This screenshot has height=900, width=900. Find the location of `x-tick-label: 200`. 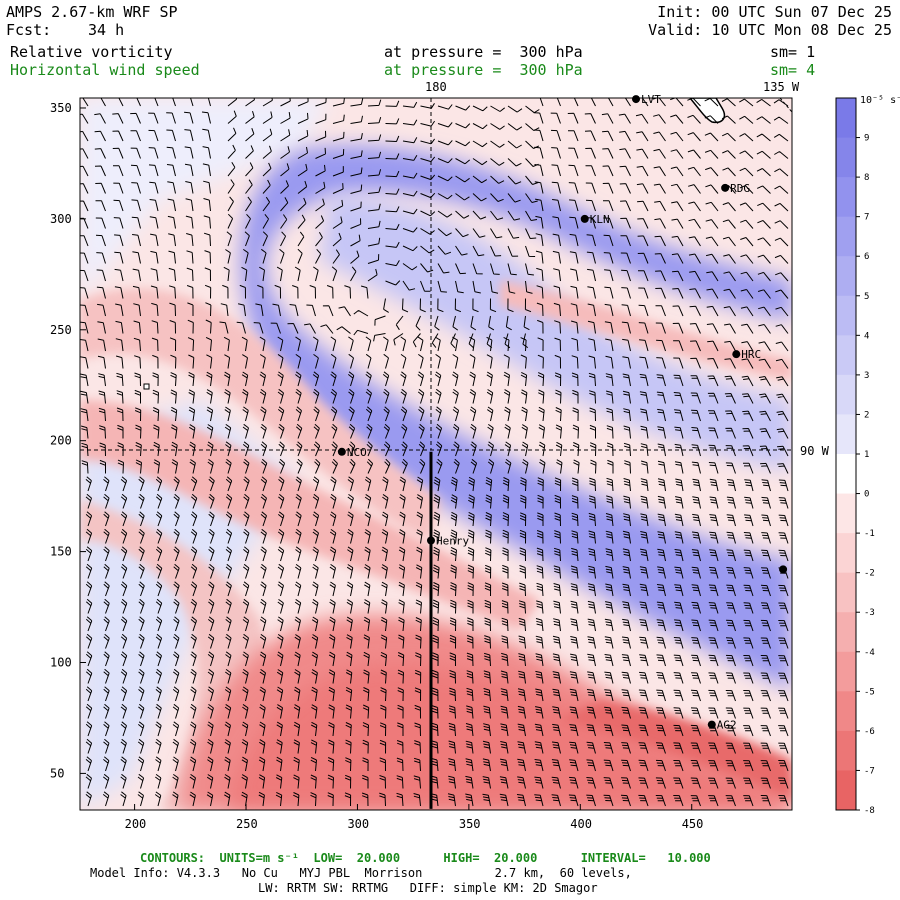

x-tick-label: 200 is located at coordinates (136, 824).